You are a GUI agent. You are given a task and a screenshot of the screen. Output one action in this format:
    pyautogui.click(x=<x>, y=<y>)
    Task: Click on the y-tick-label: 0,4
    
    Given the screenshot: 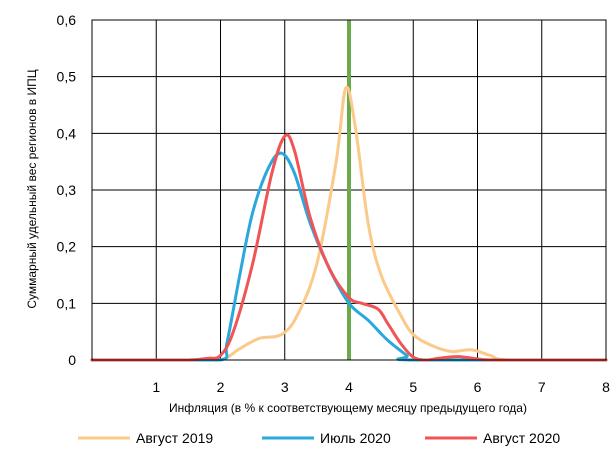 What is the action you would take?
    pyautogui.click(x=67, y=133)
    